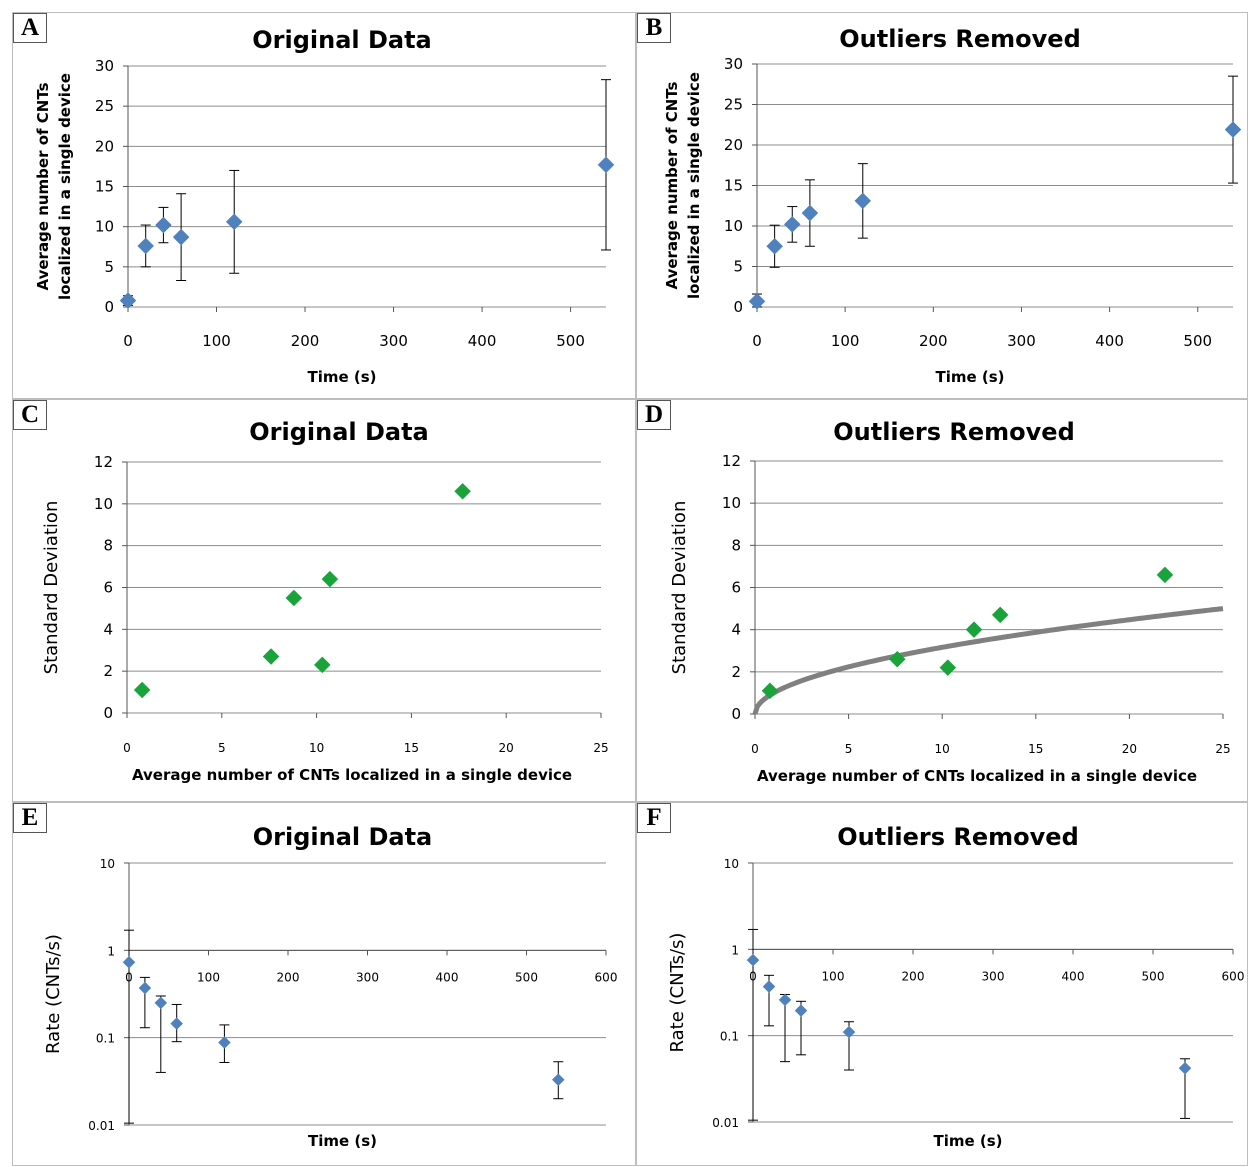 The image size is (1248, 1167). Describe the element at coordinates (43, 186) in the screenshot. I see `y-axis-label: Average number of CNTs` at that location.